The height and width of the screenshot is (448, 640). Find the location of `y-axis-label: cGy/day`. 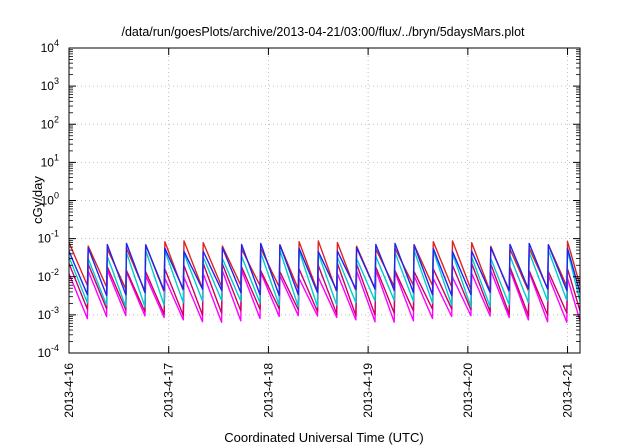

y-axis-label: cGy/day is located at coordinates (37, 200).